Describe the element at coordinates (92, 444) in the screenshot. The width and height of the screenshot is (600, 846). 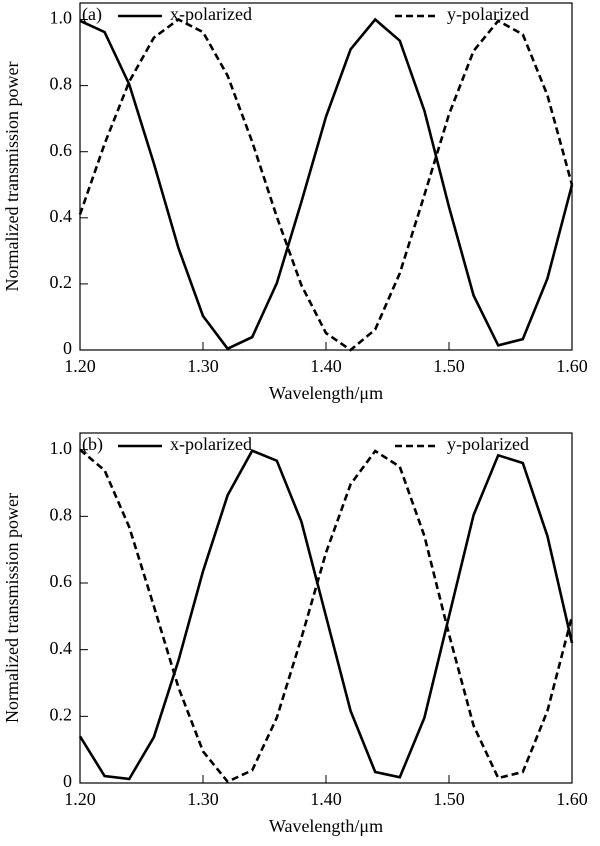
I see `panel-label: (b)` at that location.